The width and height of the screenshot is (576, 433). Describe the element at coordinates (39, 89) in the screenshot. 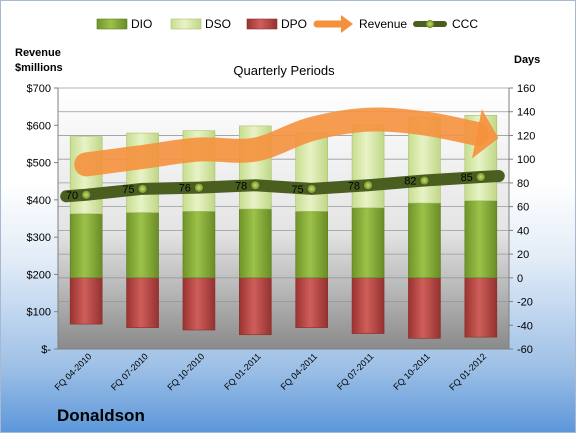

I see `left-tick-label-7: $700` at that location.